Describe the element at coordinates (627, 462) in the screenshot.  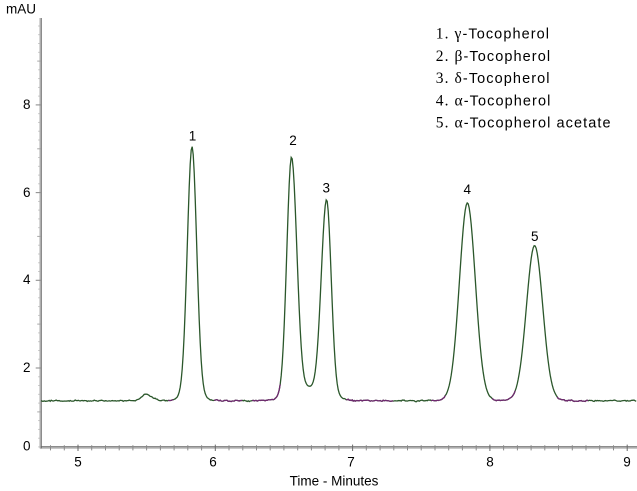
I see `svg-text: 9` at that location.